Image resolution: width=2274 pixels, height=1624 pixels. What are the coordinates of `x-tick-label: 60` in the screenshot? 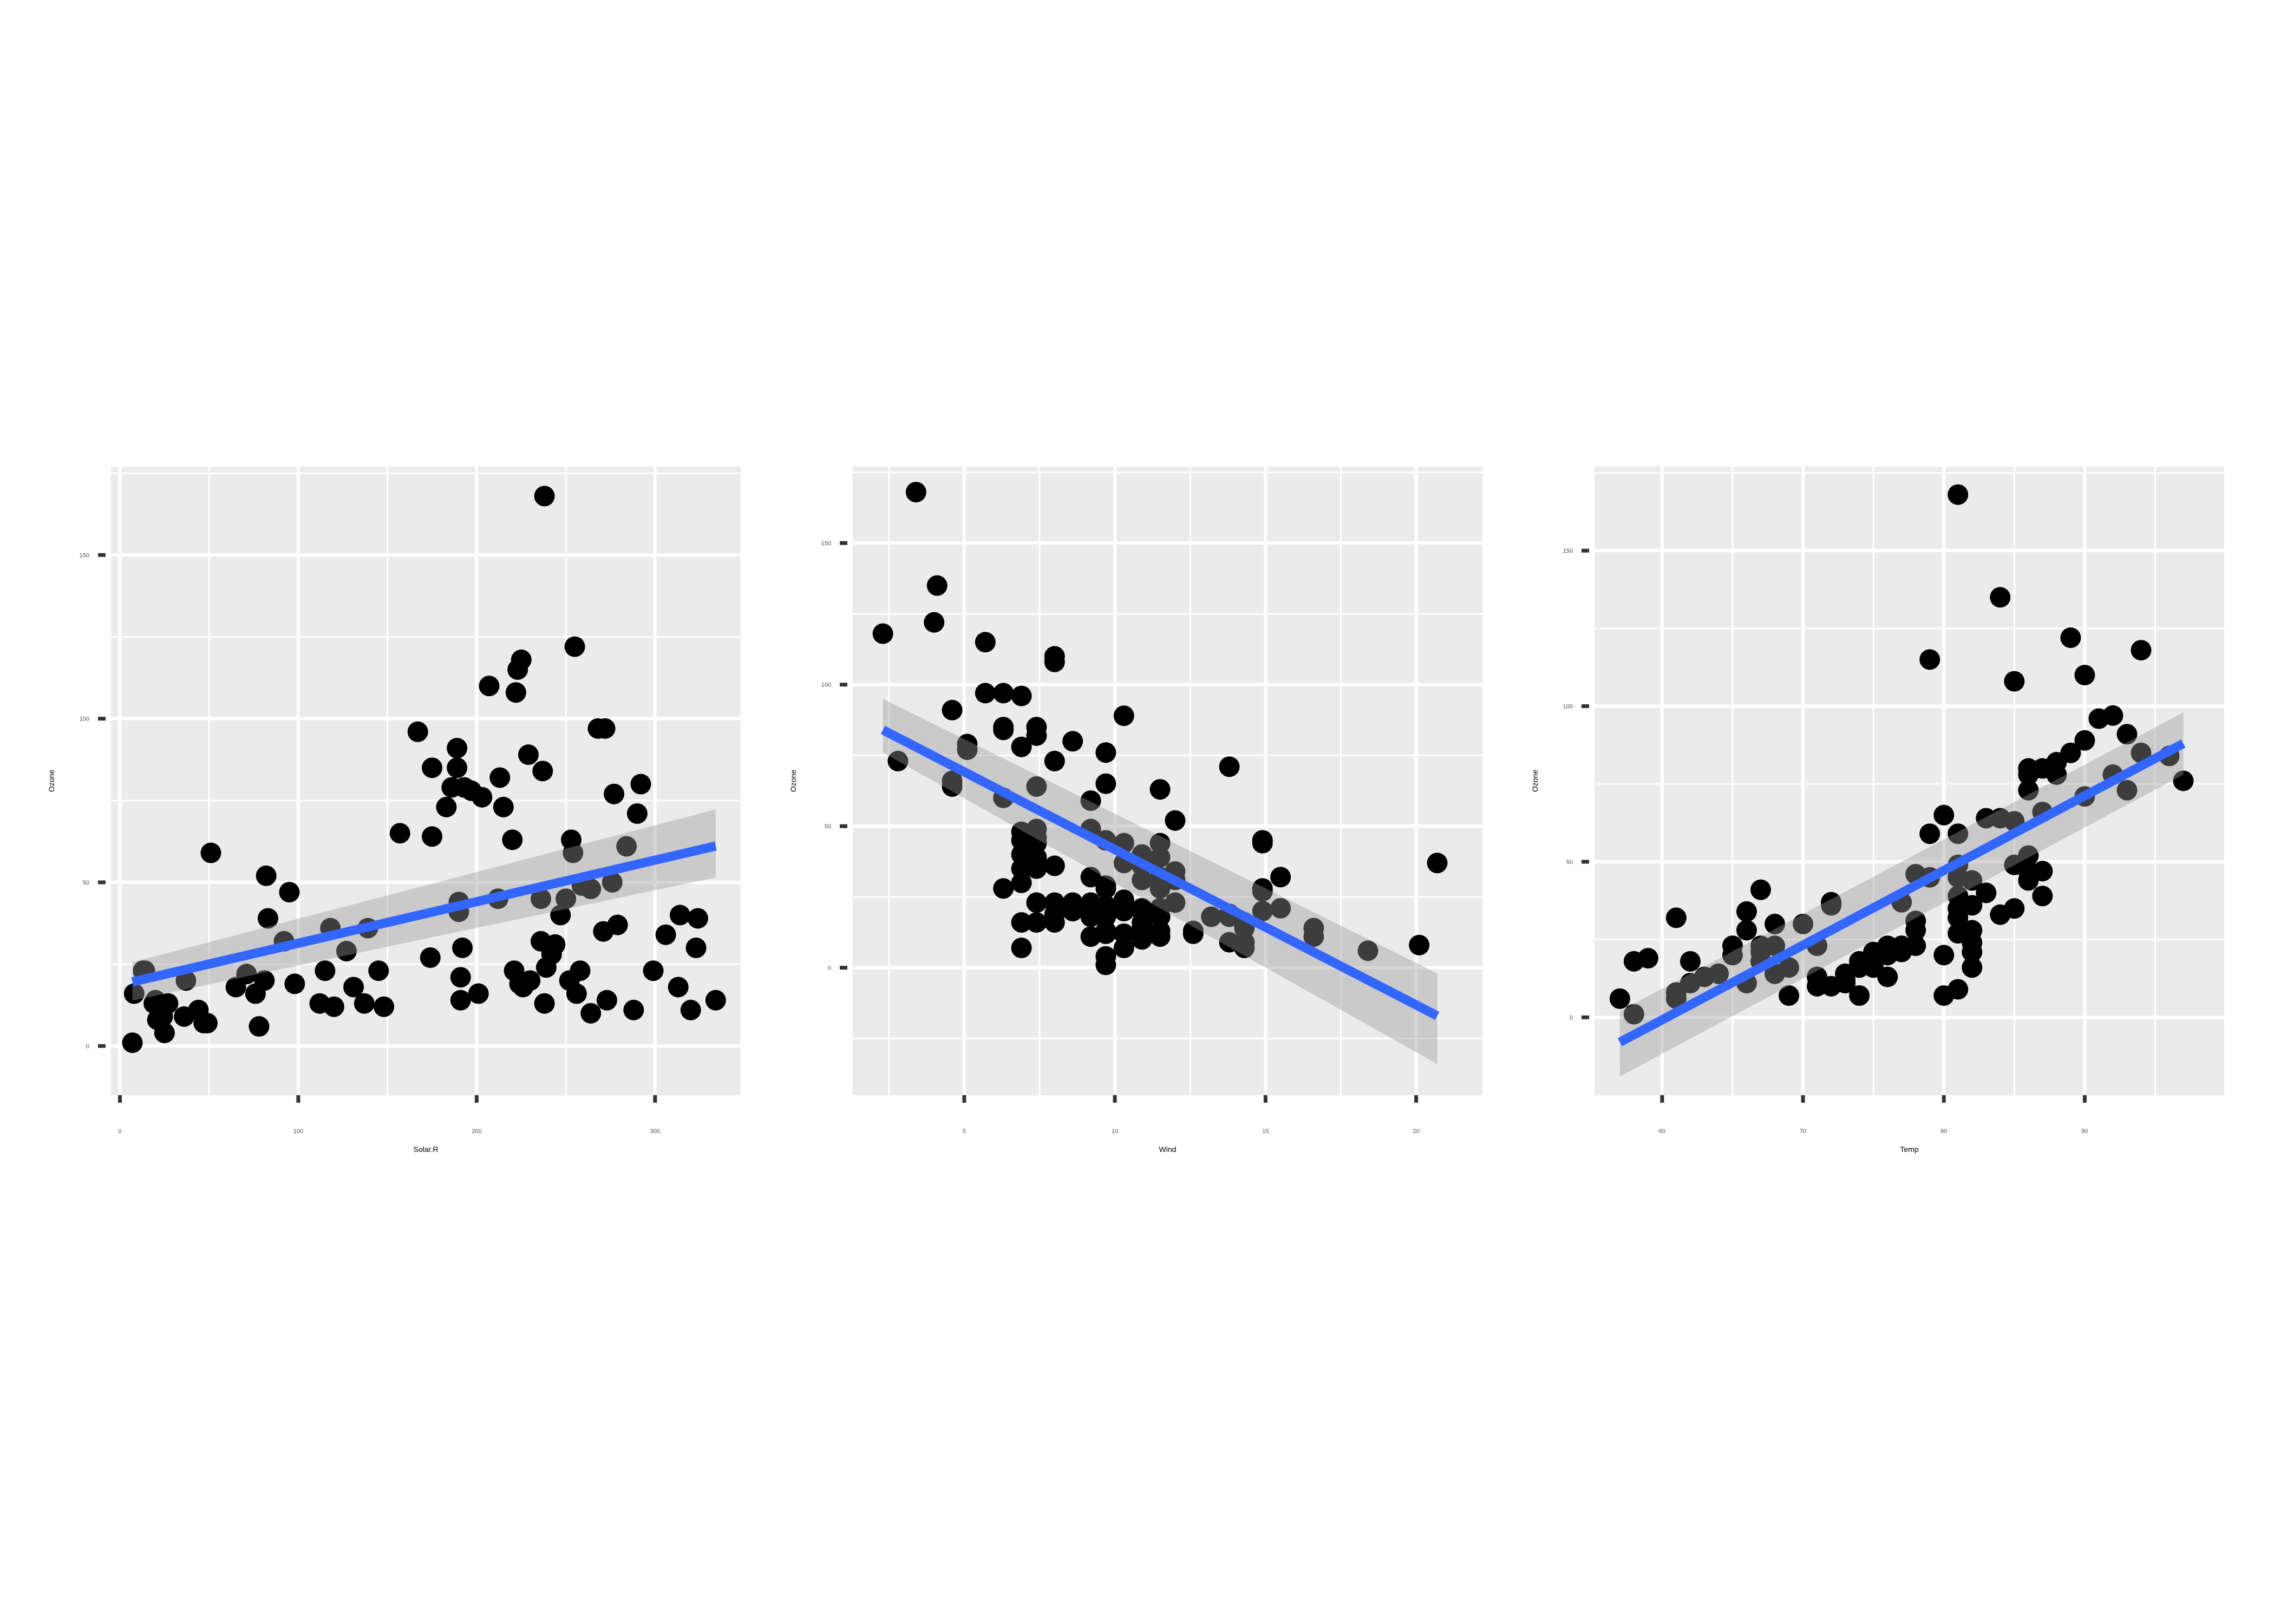 It's located at (1662, 1131).